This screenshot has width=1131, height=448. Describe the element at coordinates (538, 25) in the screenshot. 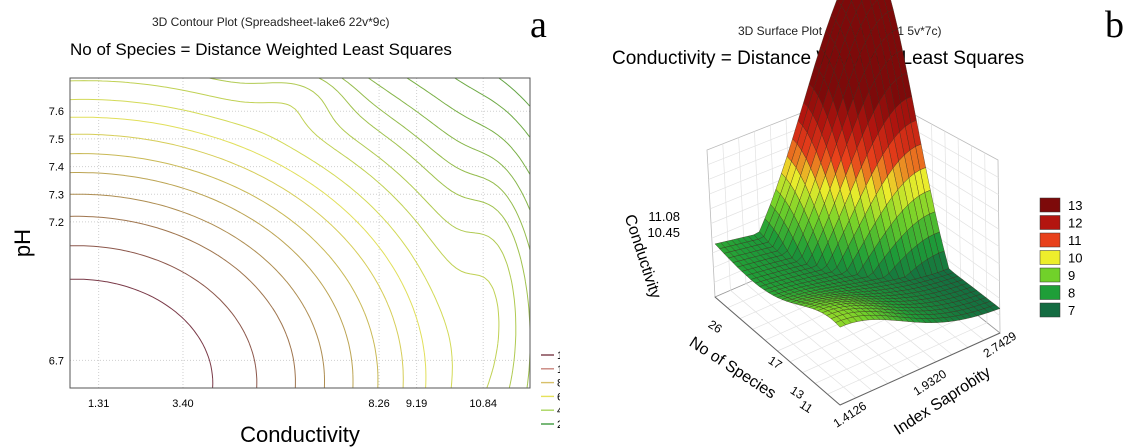

I see `panel-letter-a: a` at that location.